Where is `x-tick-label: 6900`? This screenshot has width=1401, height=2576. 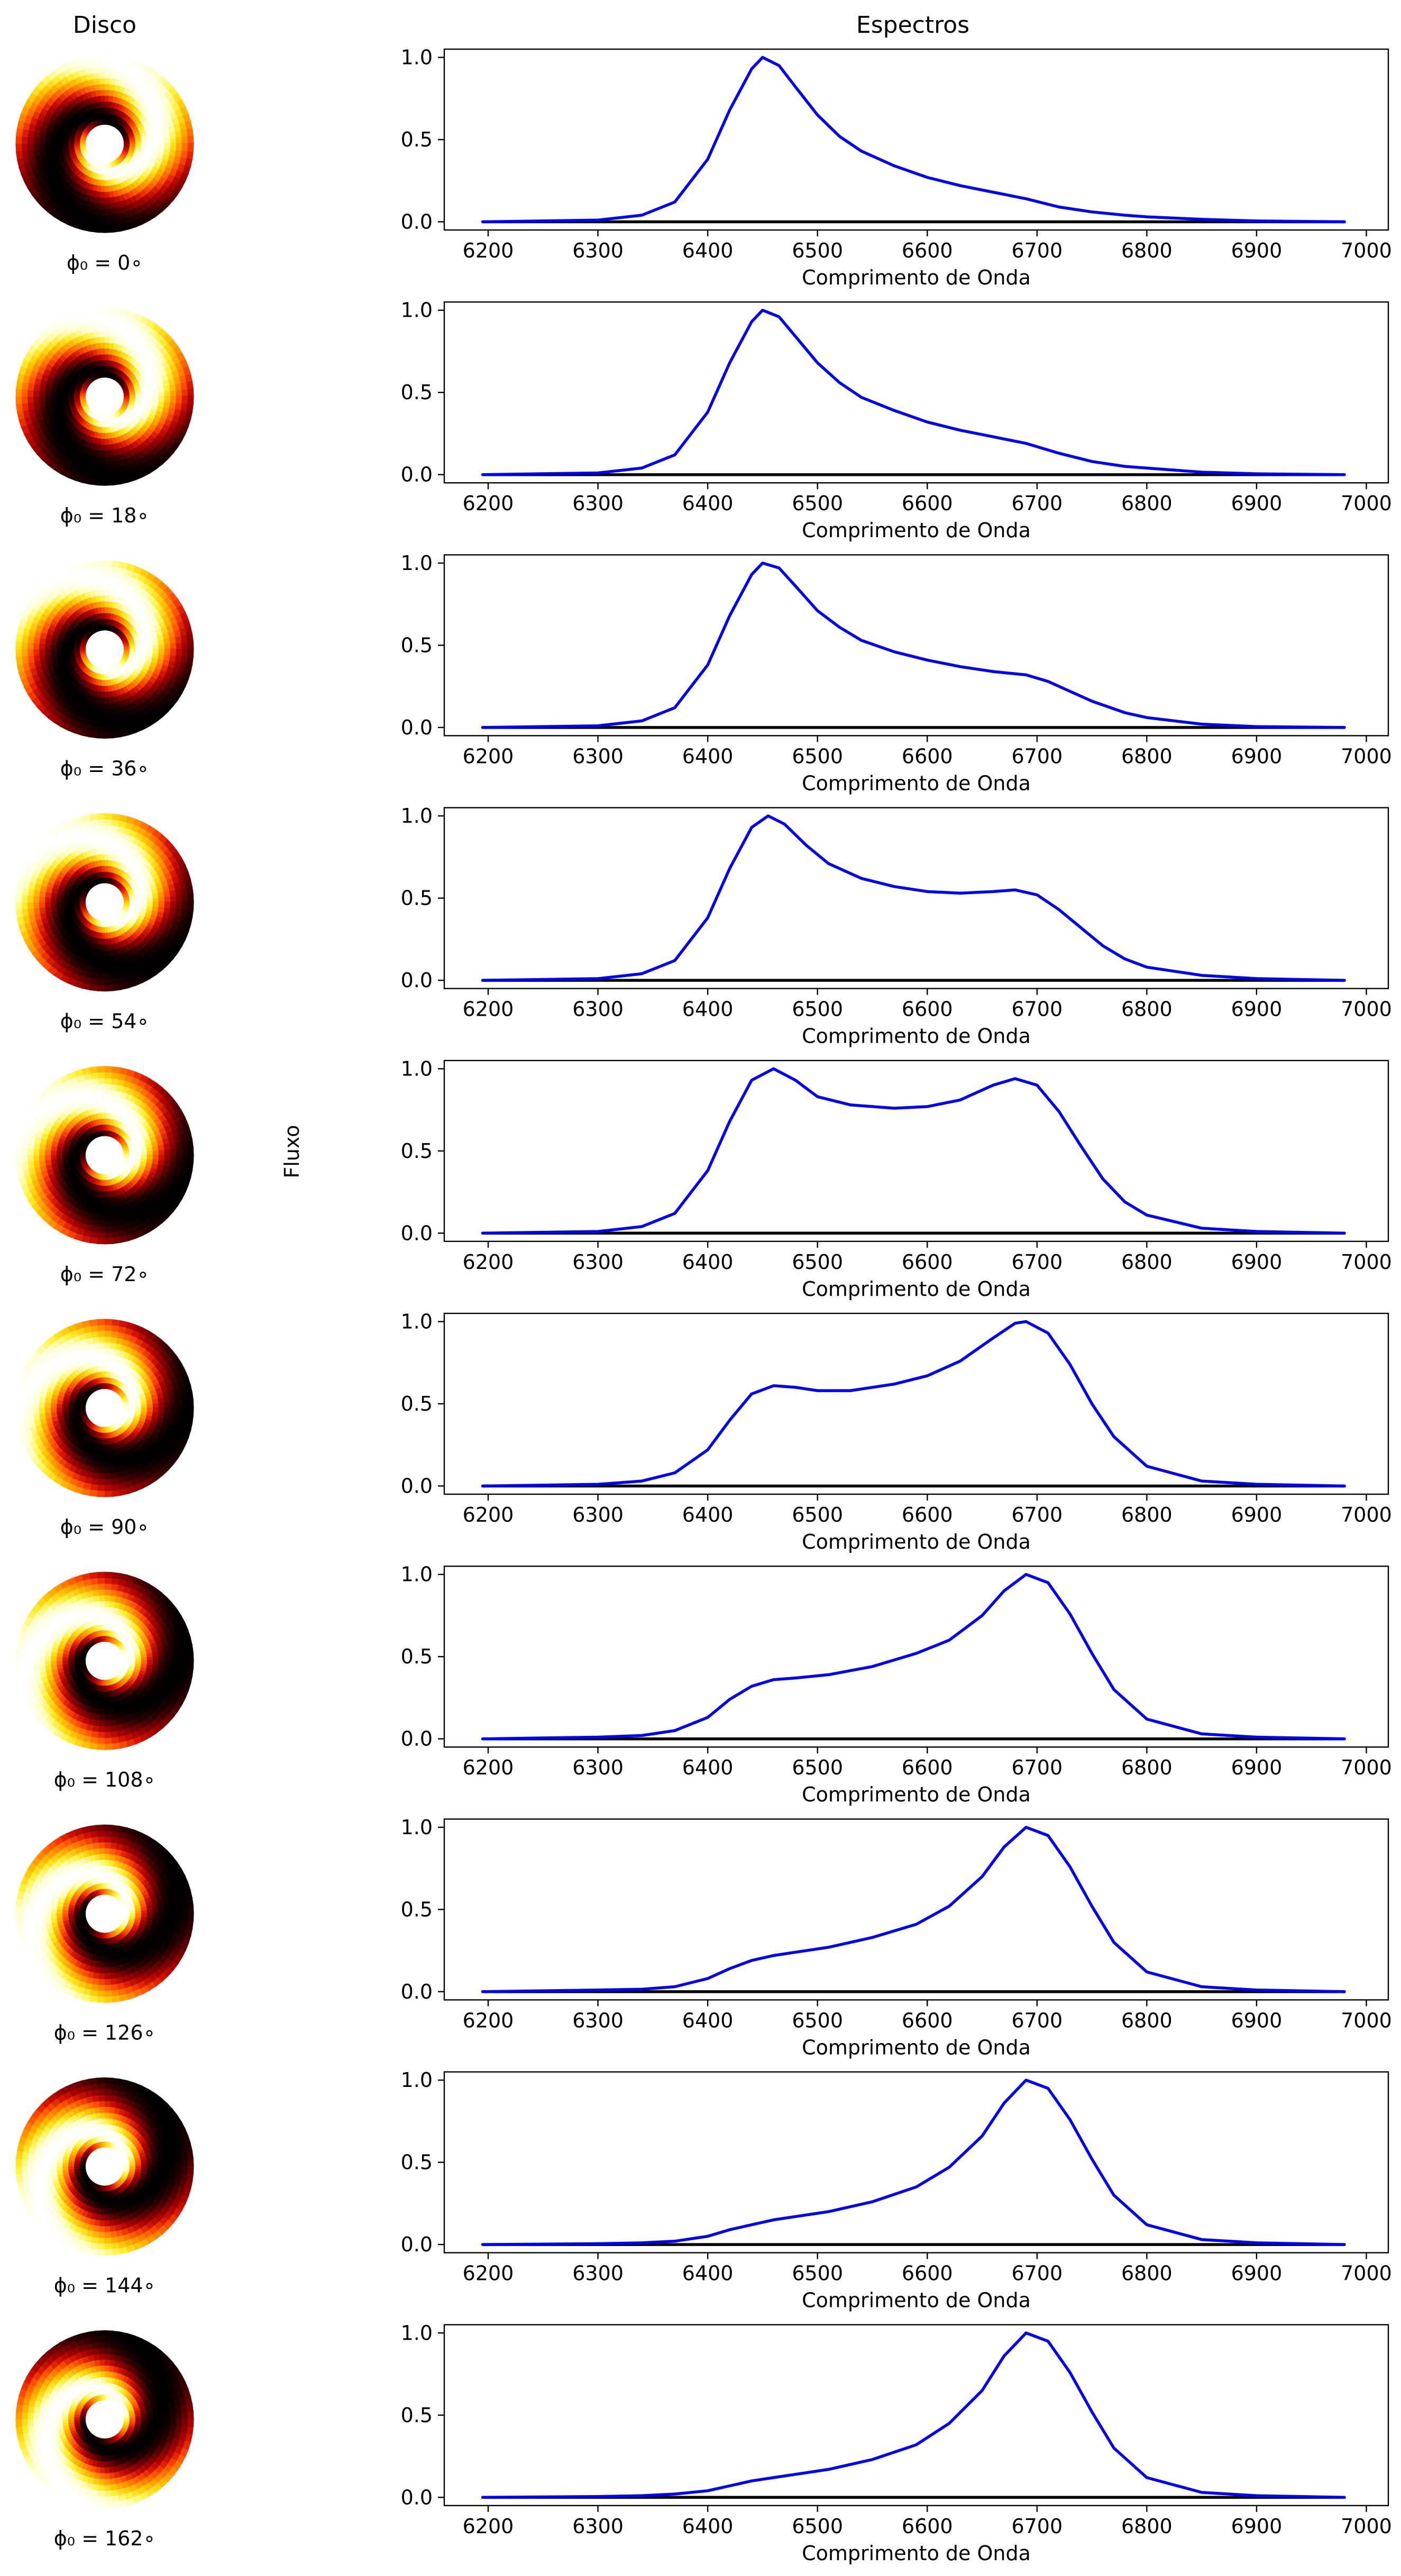
x-tick-label: 6900 is located at coordinates (1257, 250).